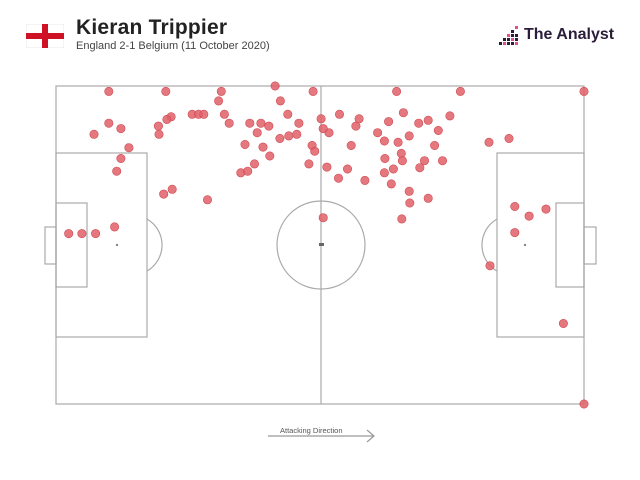 This screenshot has width=640, height=480. Describe the element at coordinates (154, 245) in the screenshot. I see `left-penalty-arc` at that location.